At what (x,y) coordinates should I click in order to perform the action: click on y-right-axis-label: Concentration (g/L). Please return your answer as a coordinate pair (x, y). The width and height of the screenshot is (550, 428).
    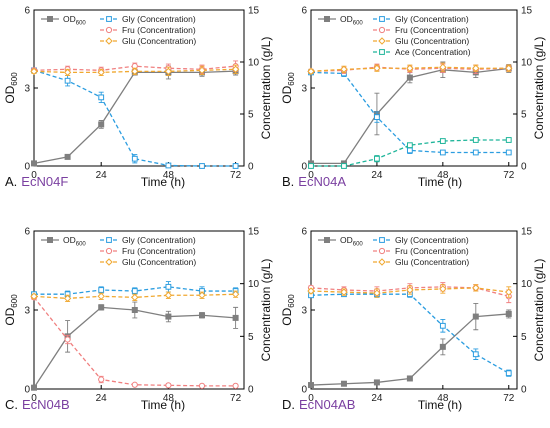
    Looking at the image, I should click on (266, 88).